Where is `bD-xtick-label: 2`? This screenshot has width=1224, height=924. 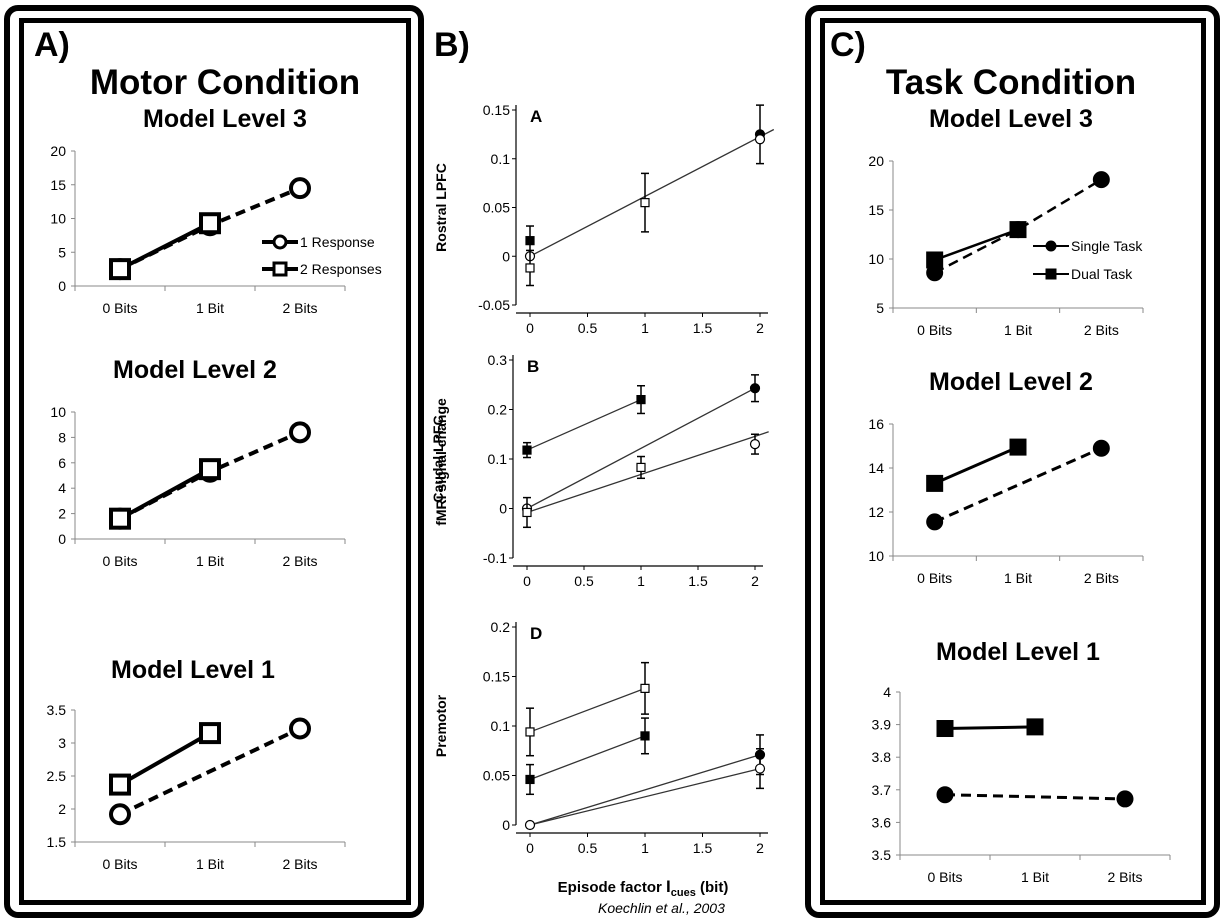
bD-xtick-label: 2 is located at coordinates (760, 848).